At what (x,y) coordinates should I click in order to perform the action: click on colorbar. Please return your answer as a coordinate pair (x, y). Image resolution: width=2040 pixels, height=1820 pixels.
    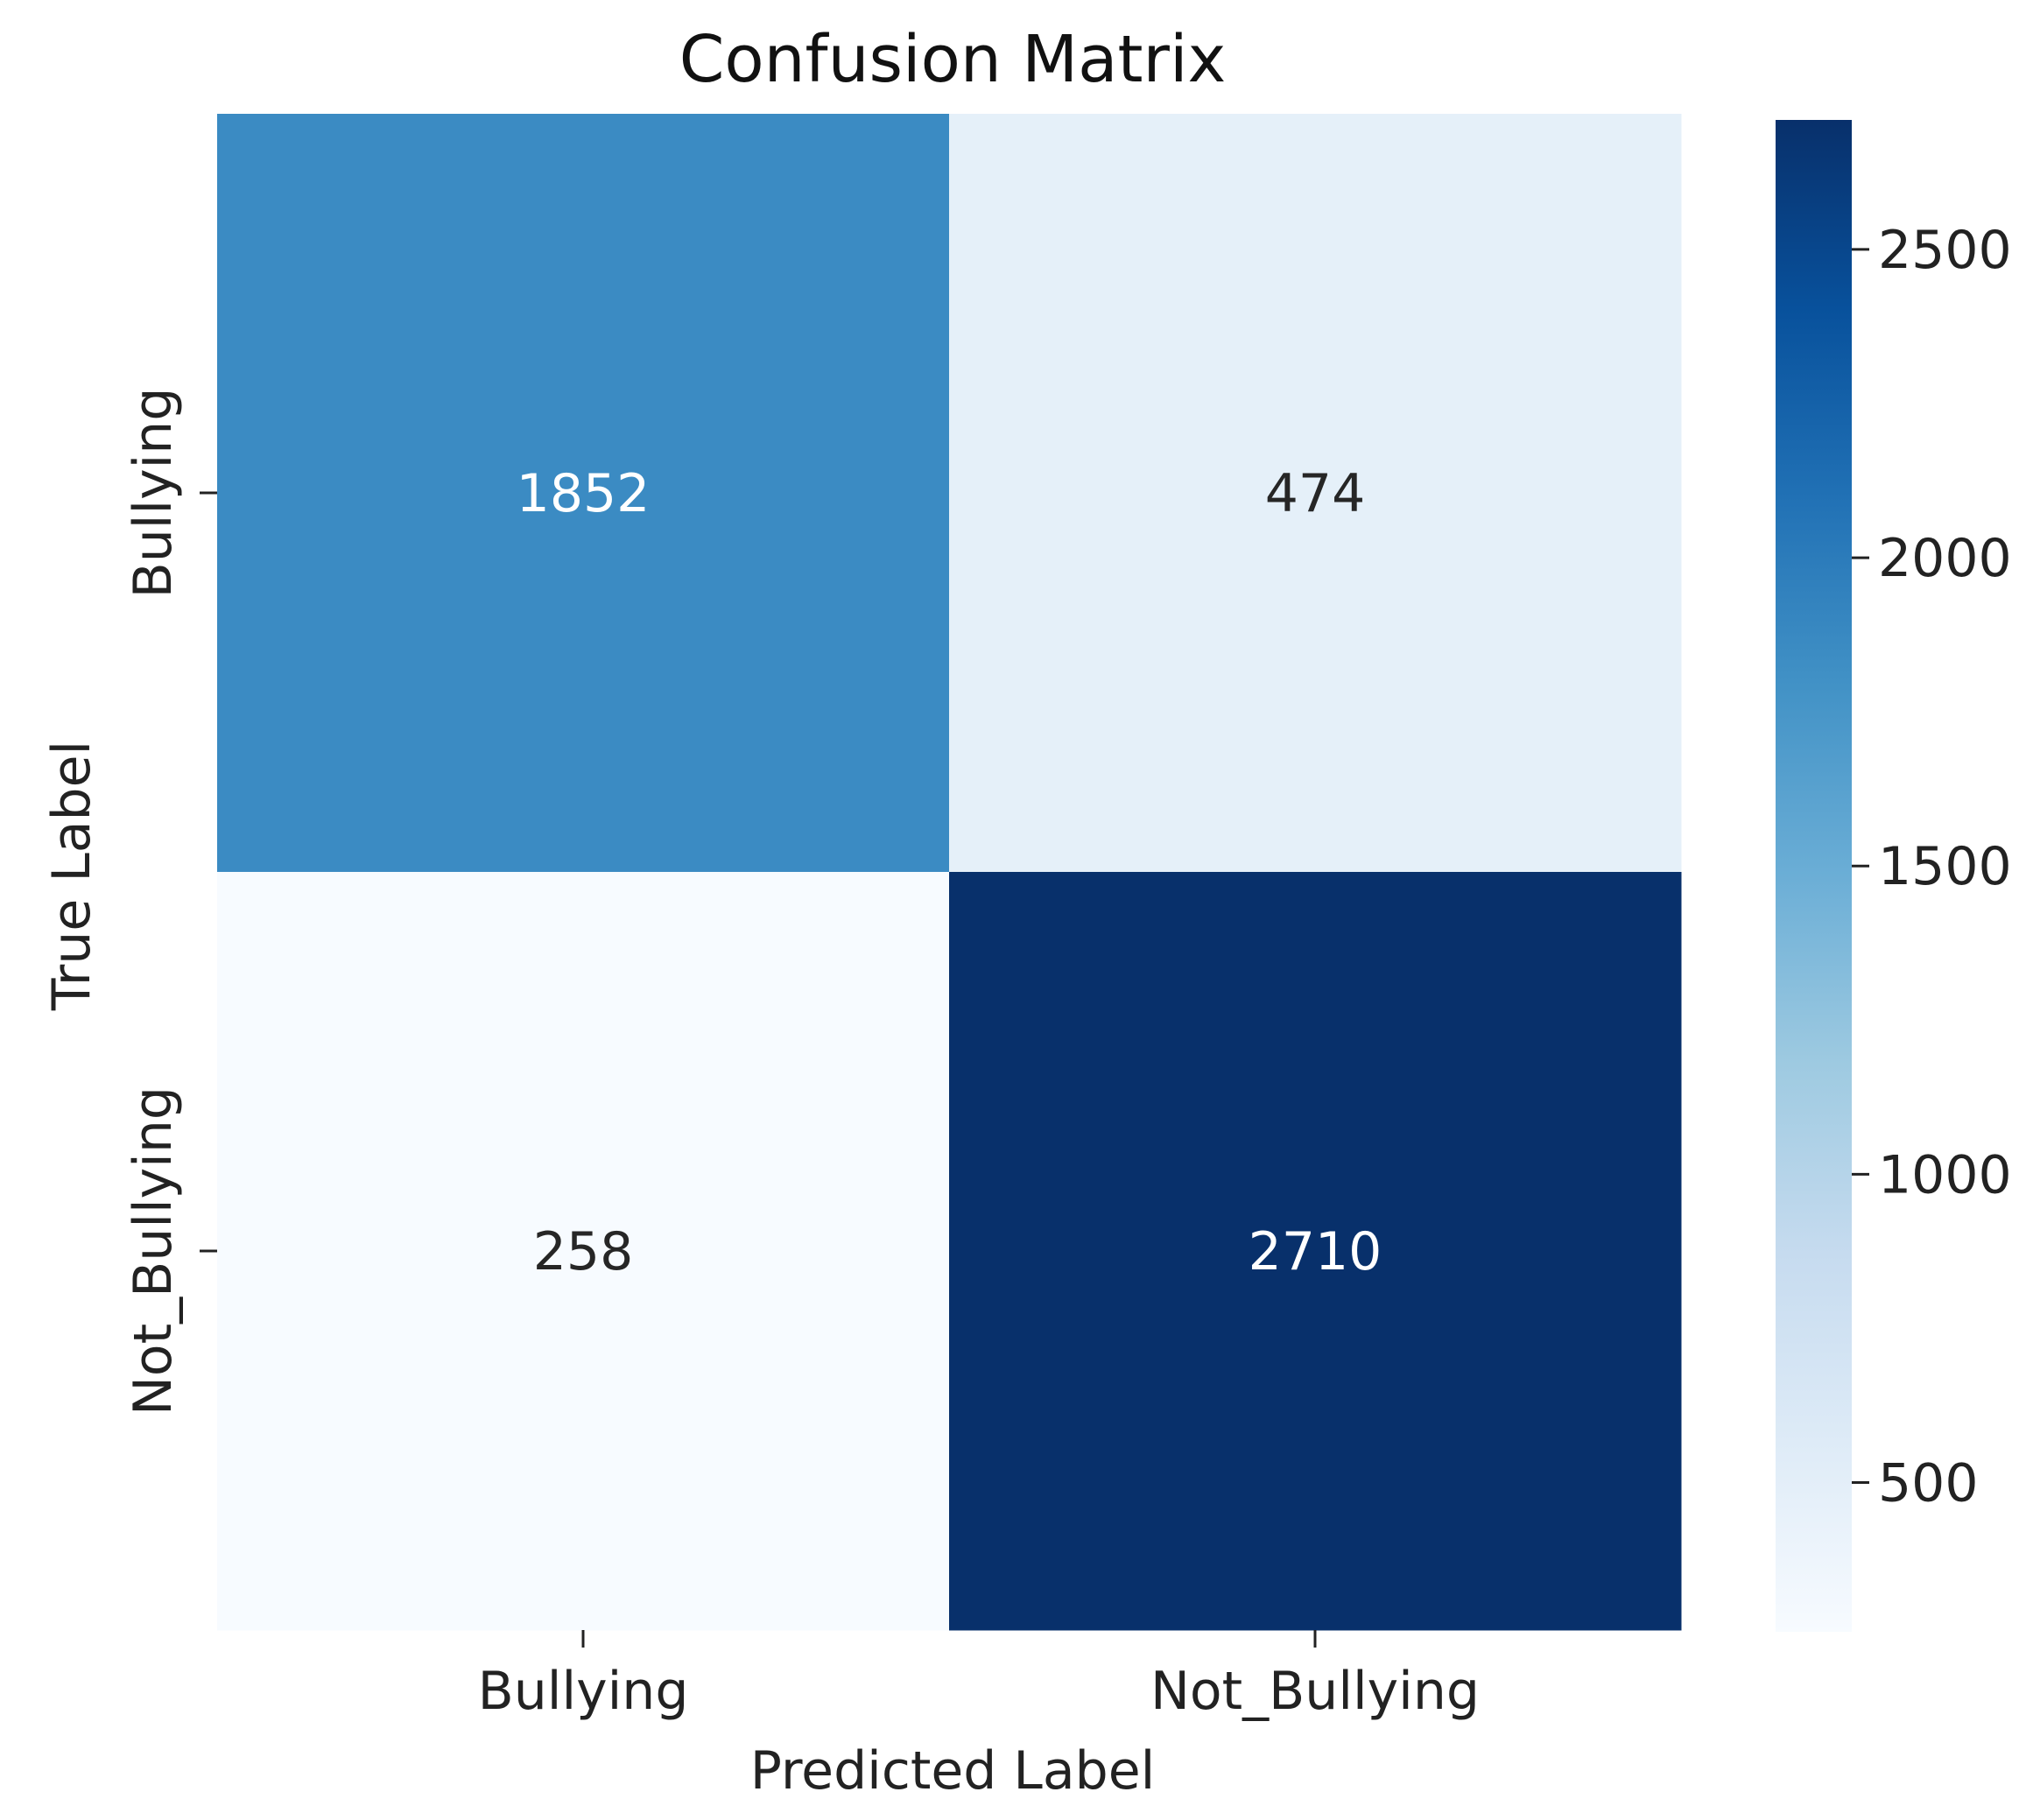
    Looking at the image, I should click on (1814, 876).